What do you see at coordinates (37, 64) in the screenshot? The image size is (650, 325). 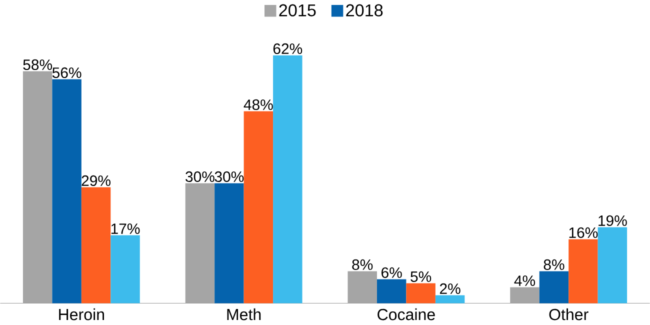 I see `data-label: 58%` at bounding box center [37, 64].